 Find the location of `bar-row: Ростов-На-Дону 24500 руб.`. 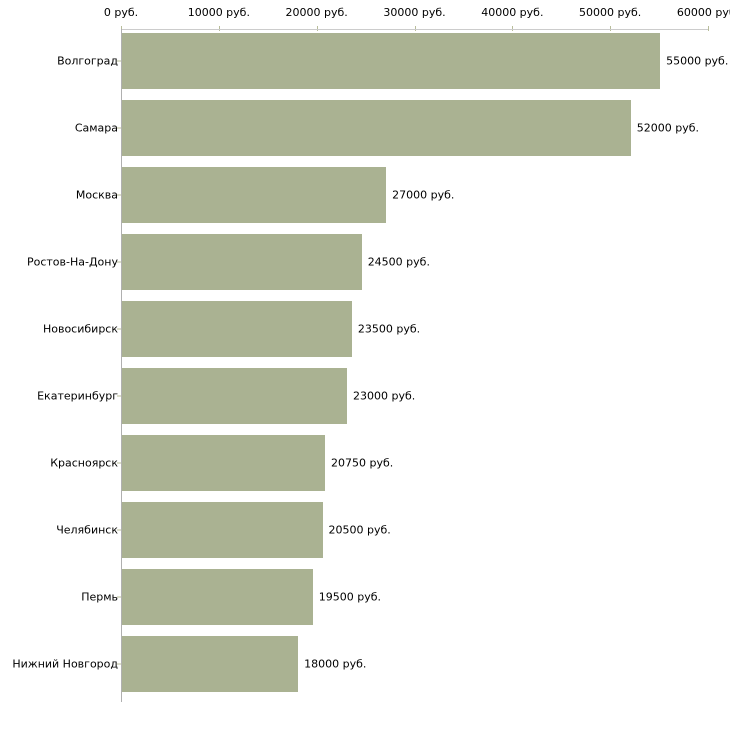

bar-row: Ростов-На-Дону 24500 руб. is located at coordinates (365, 262).